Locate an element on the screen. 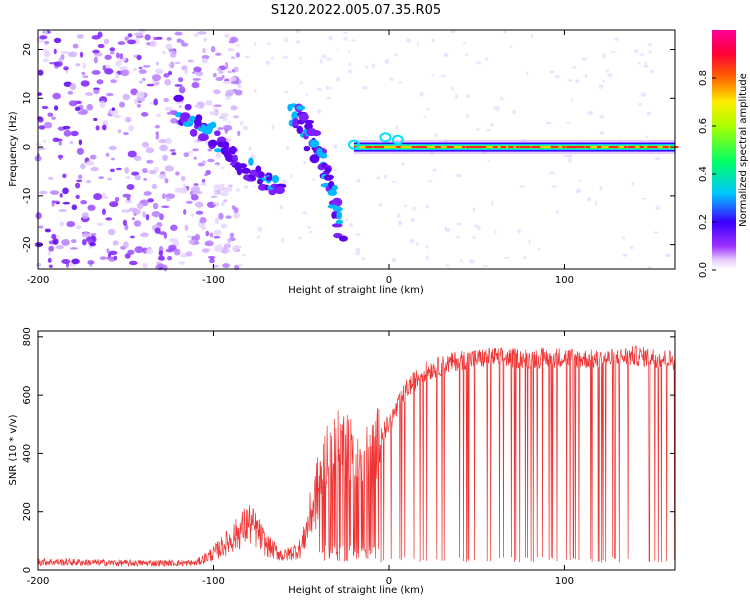 The width and height of the screenshot is (750, 600). zero-band-ring is located at coordinates (353, 144).